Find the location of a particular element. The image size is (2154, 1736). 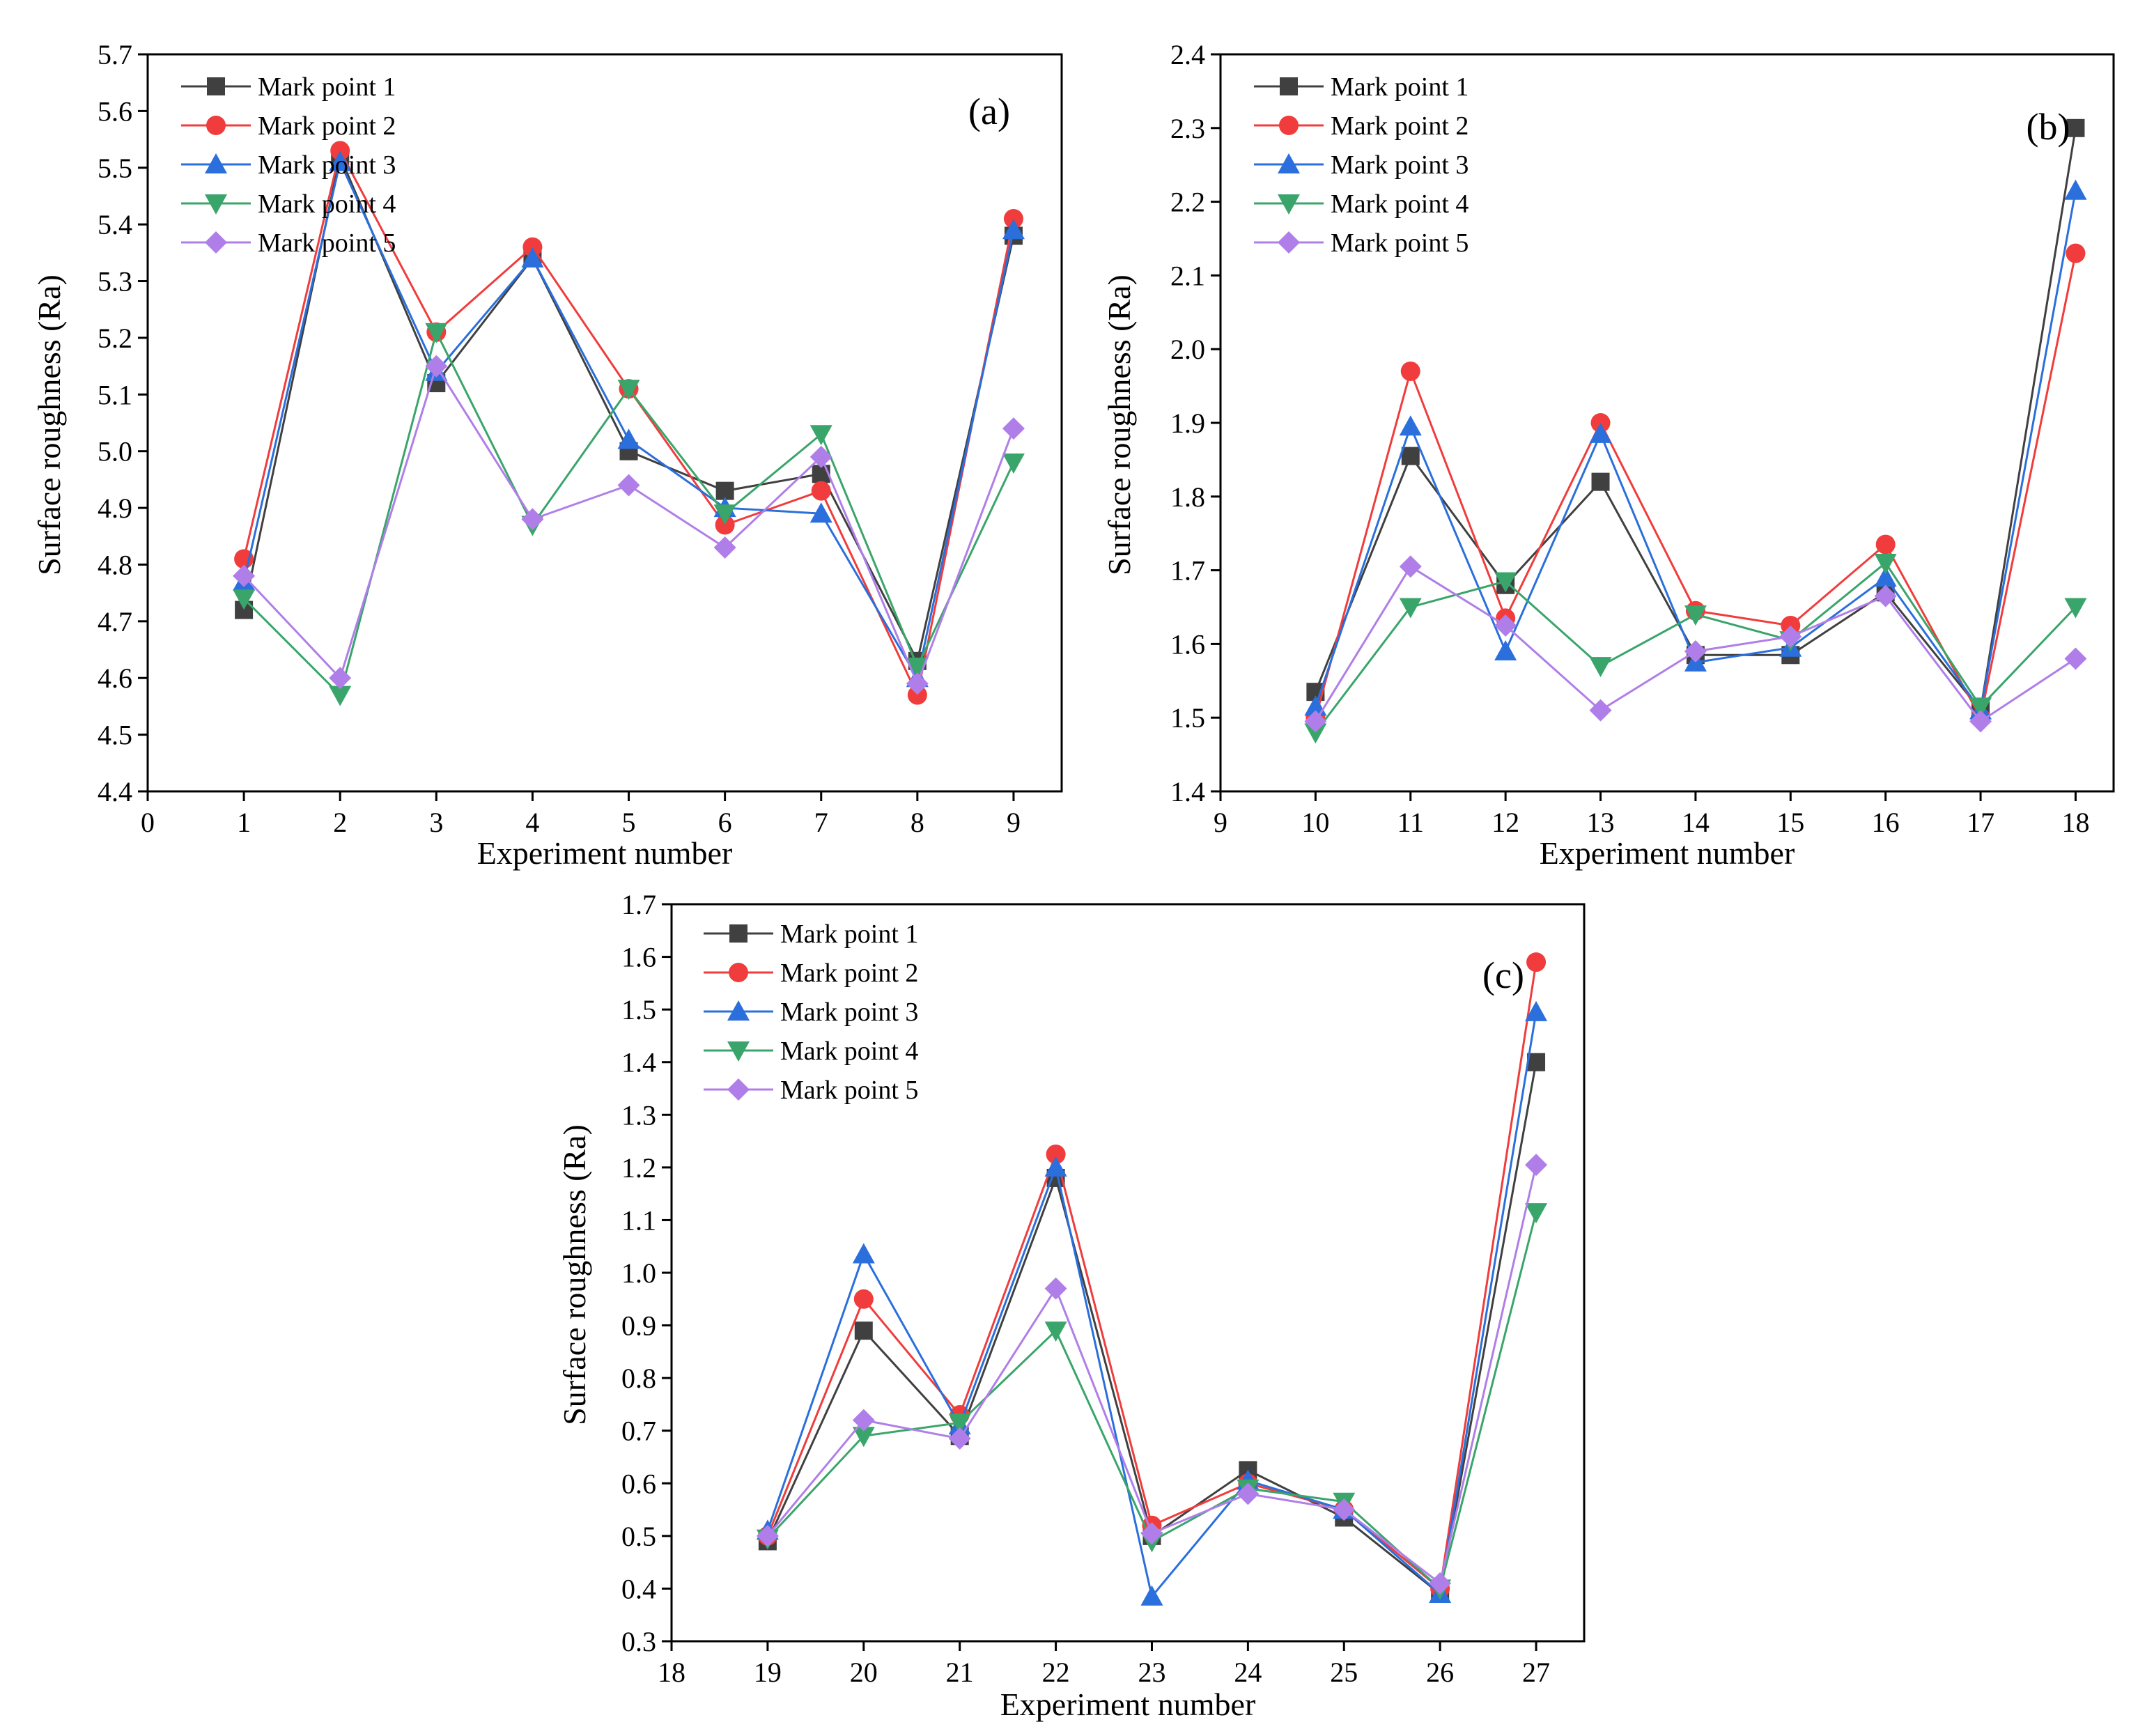

x-tick-label: 20 is located at coordinates (864, 1672).